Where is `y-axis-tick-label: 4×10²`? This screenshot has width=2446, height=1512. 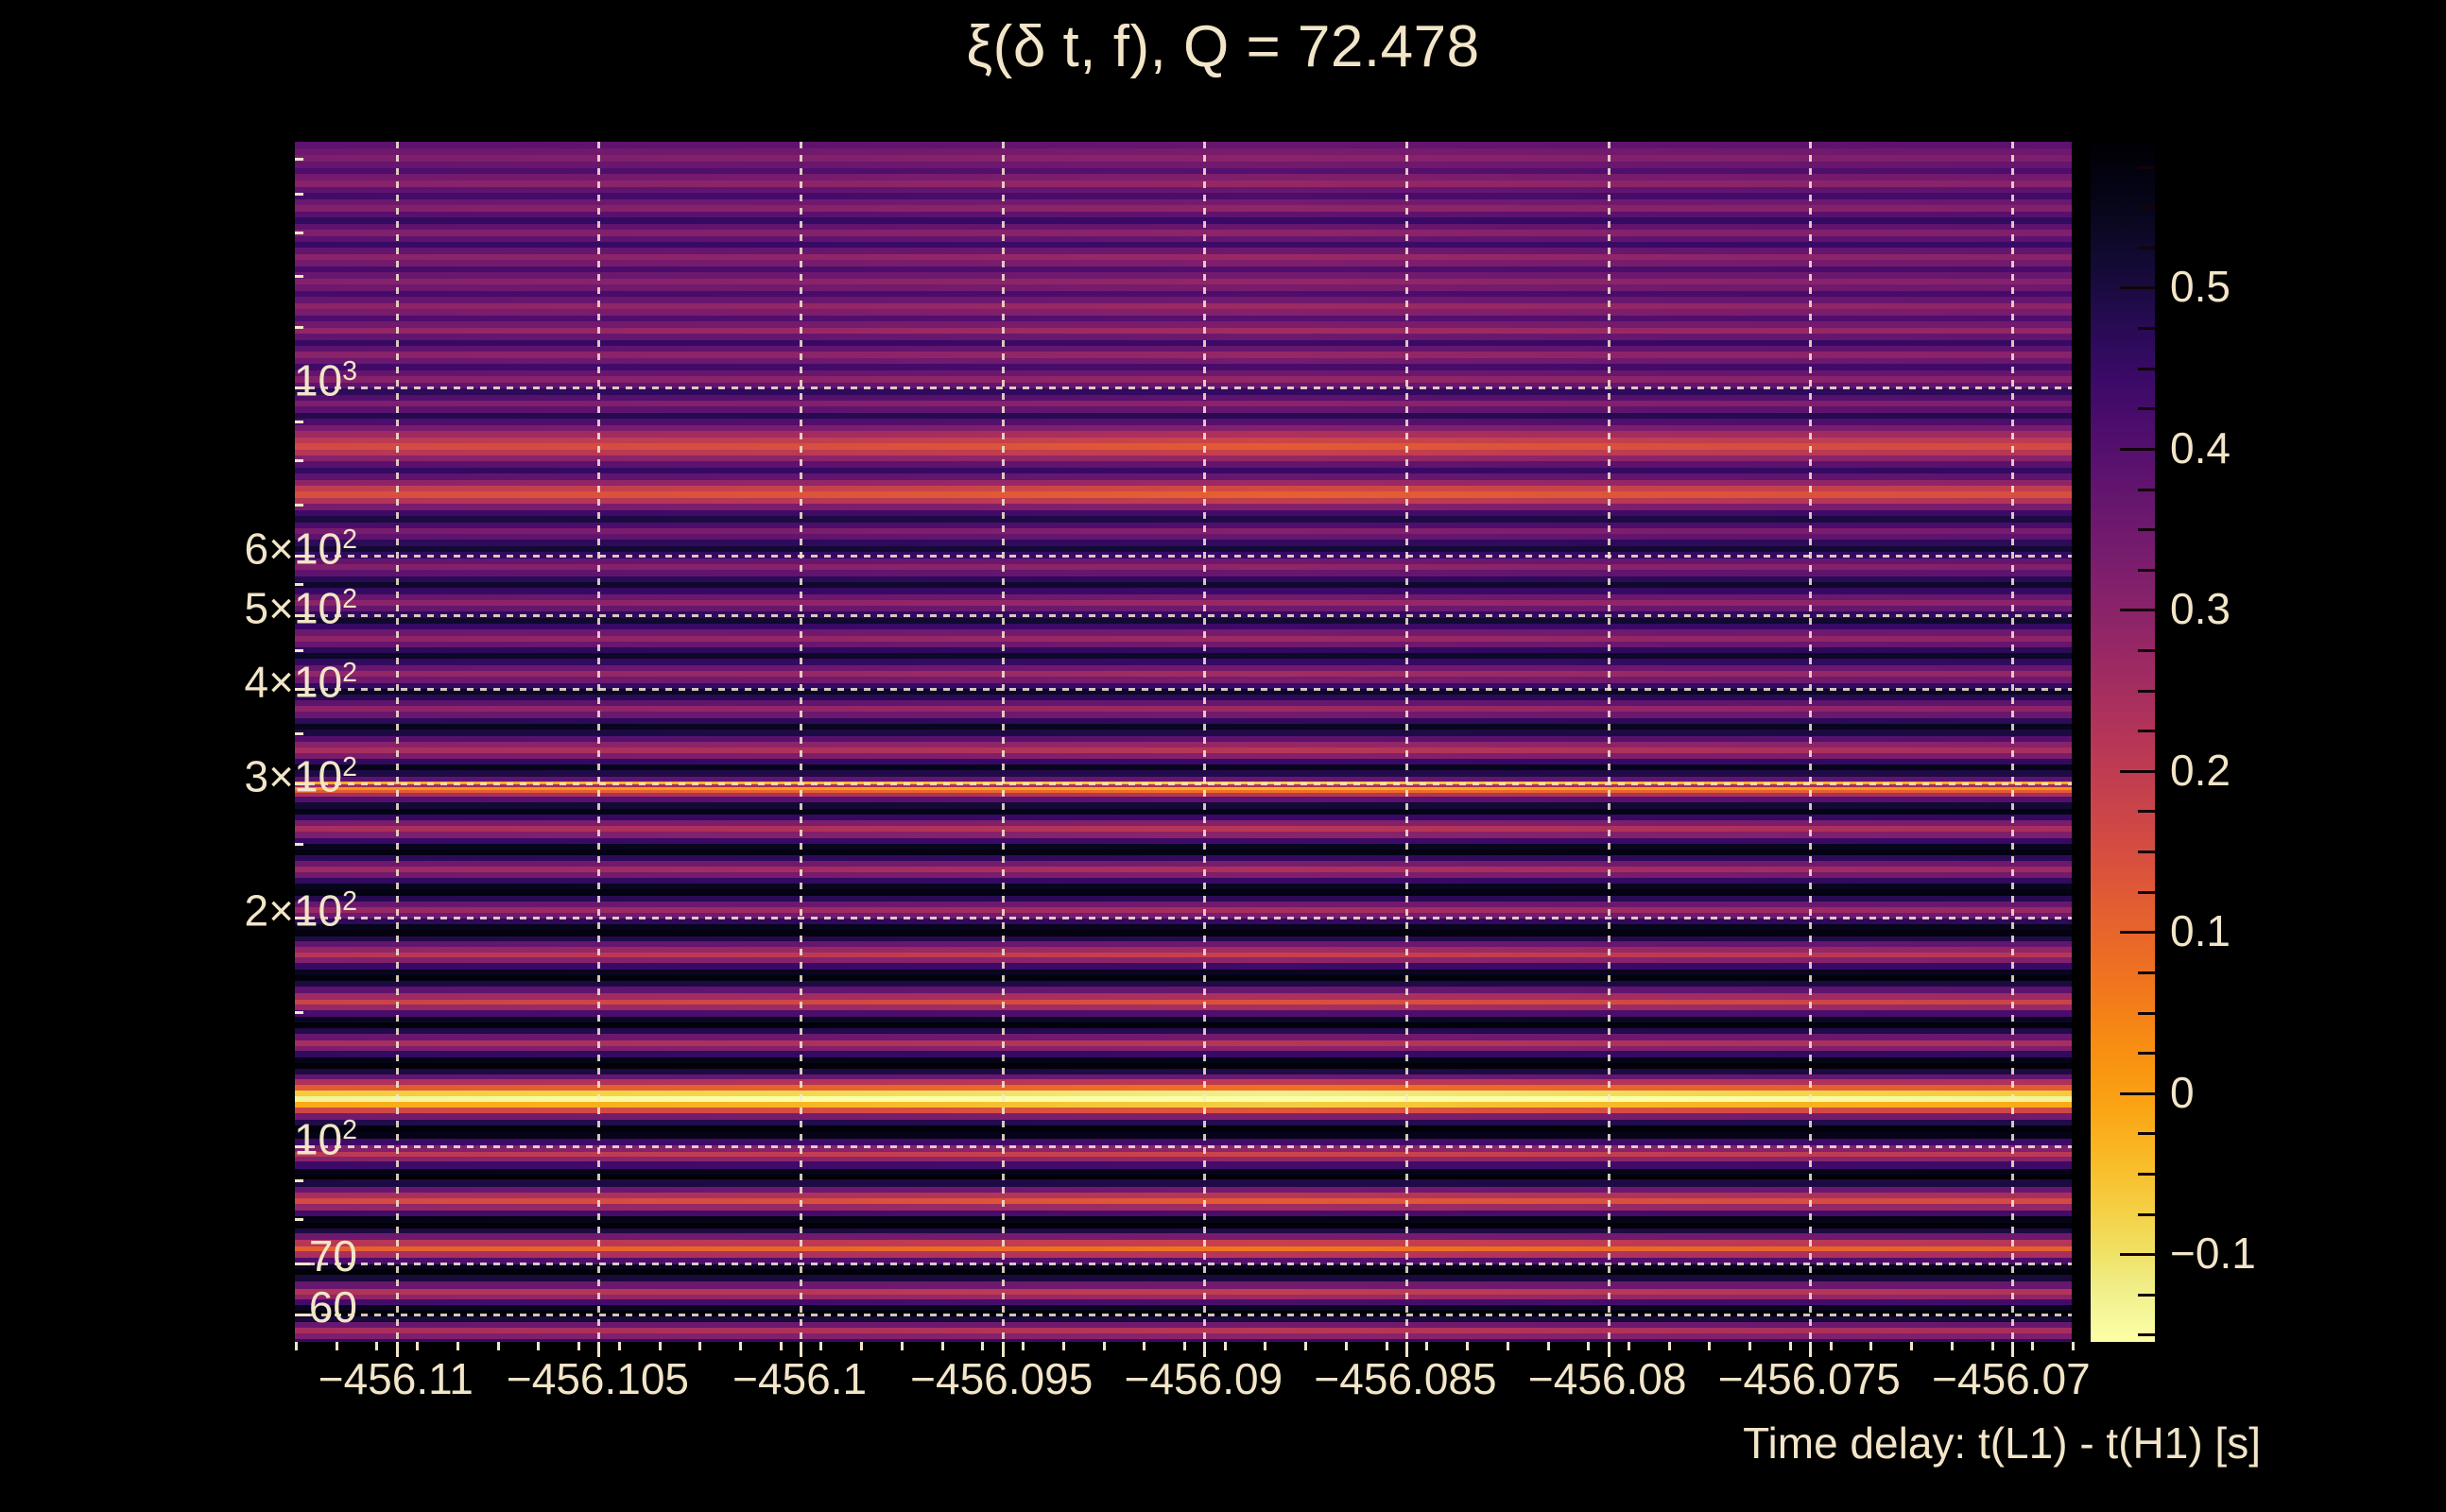 y-axis-tick-label: 4×10² is located at coordinates (300, 682).